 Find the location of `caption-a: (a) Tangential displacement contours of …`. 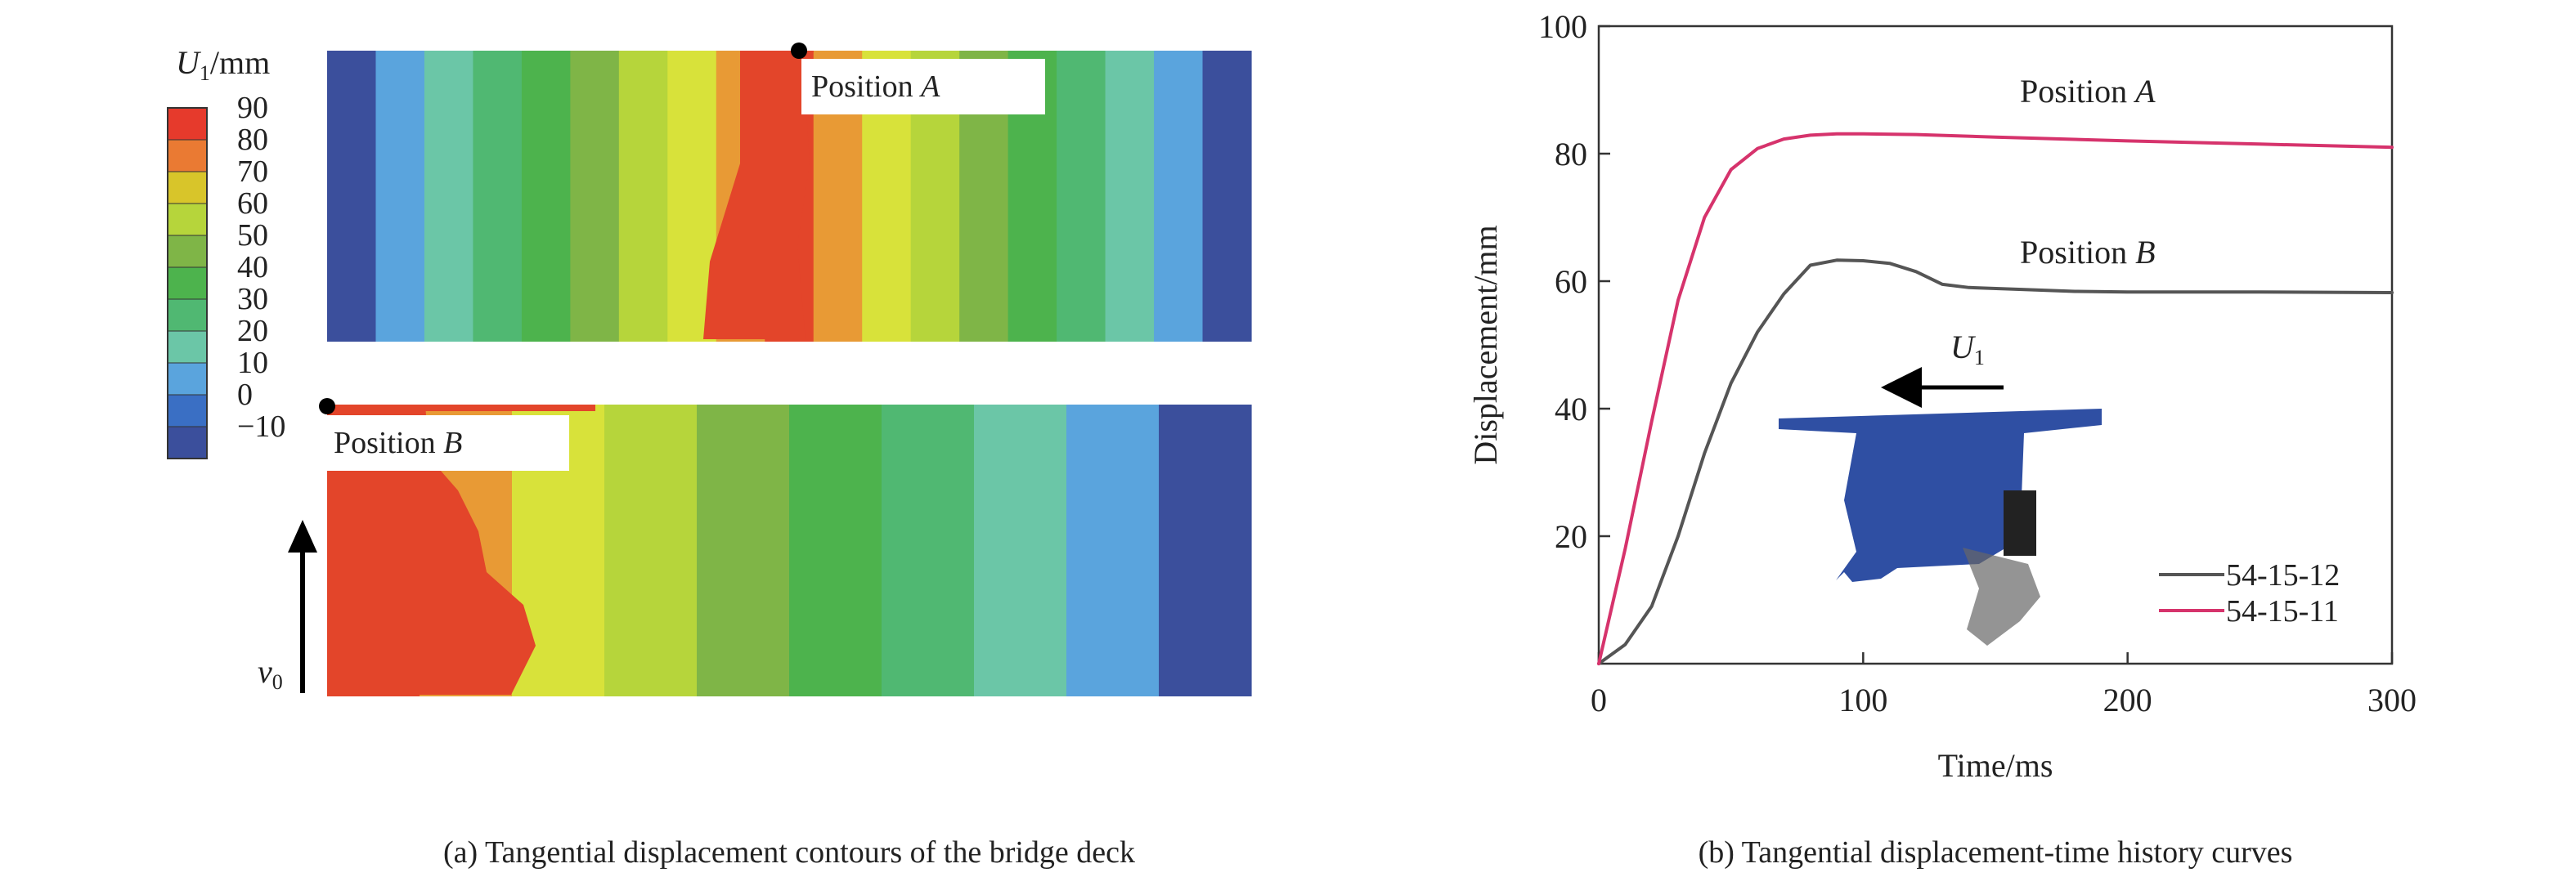

caption-a: (a) Tangential displacement contours of … is located at coordinates (789, 852).